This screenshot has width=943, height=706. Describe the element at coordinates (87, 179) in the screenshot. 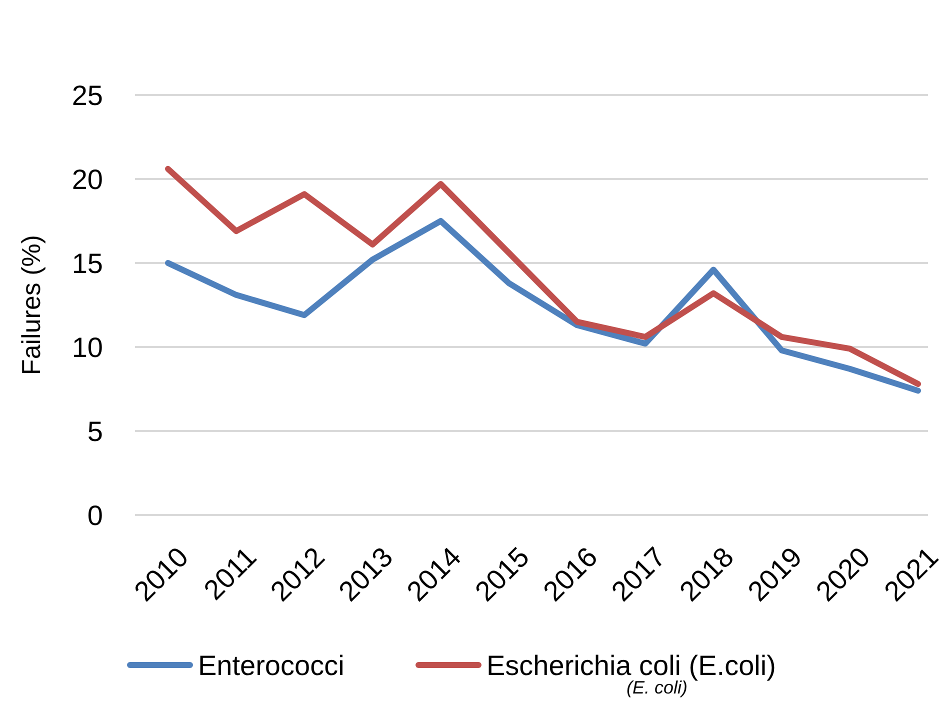

I see `y-tick-label: 20` at that location.